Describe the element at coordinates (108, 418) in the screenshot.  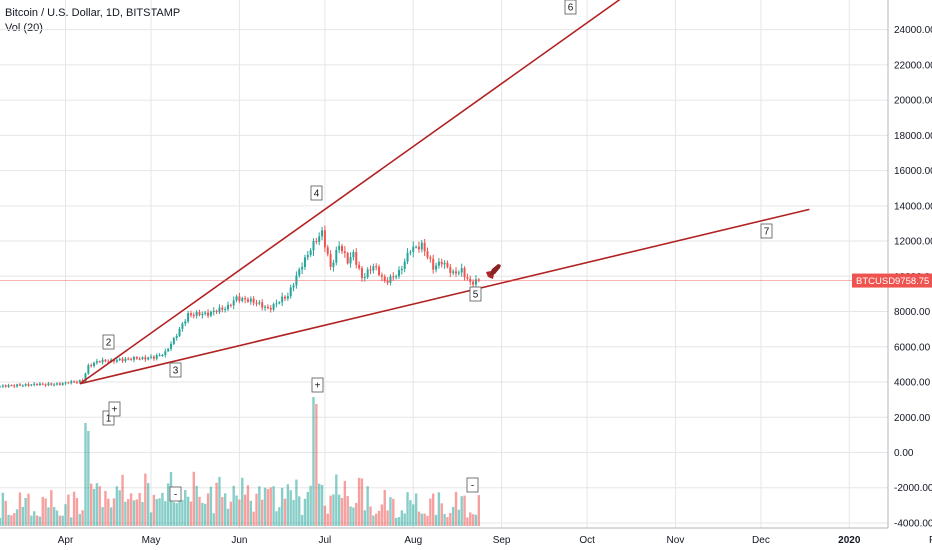
I see `annotation-label: 1` at that location.